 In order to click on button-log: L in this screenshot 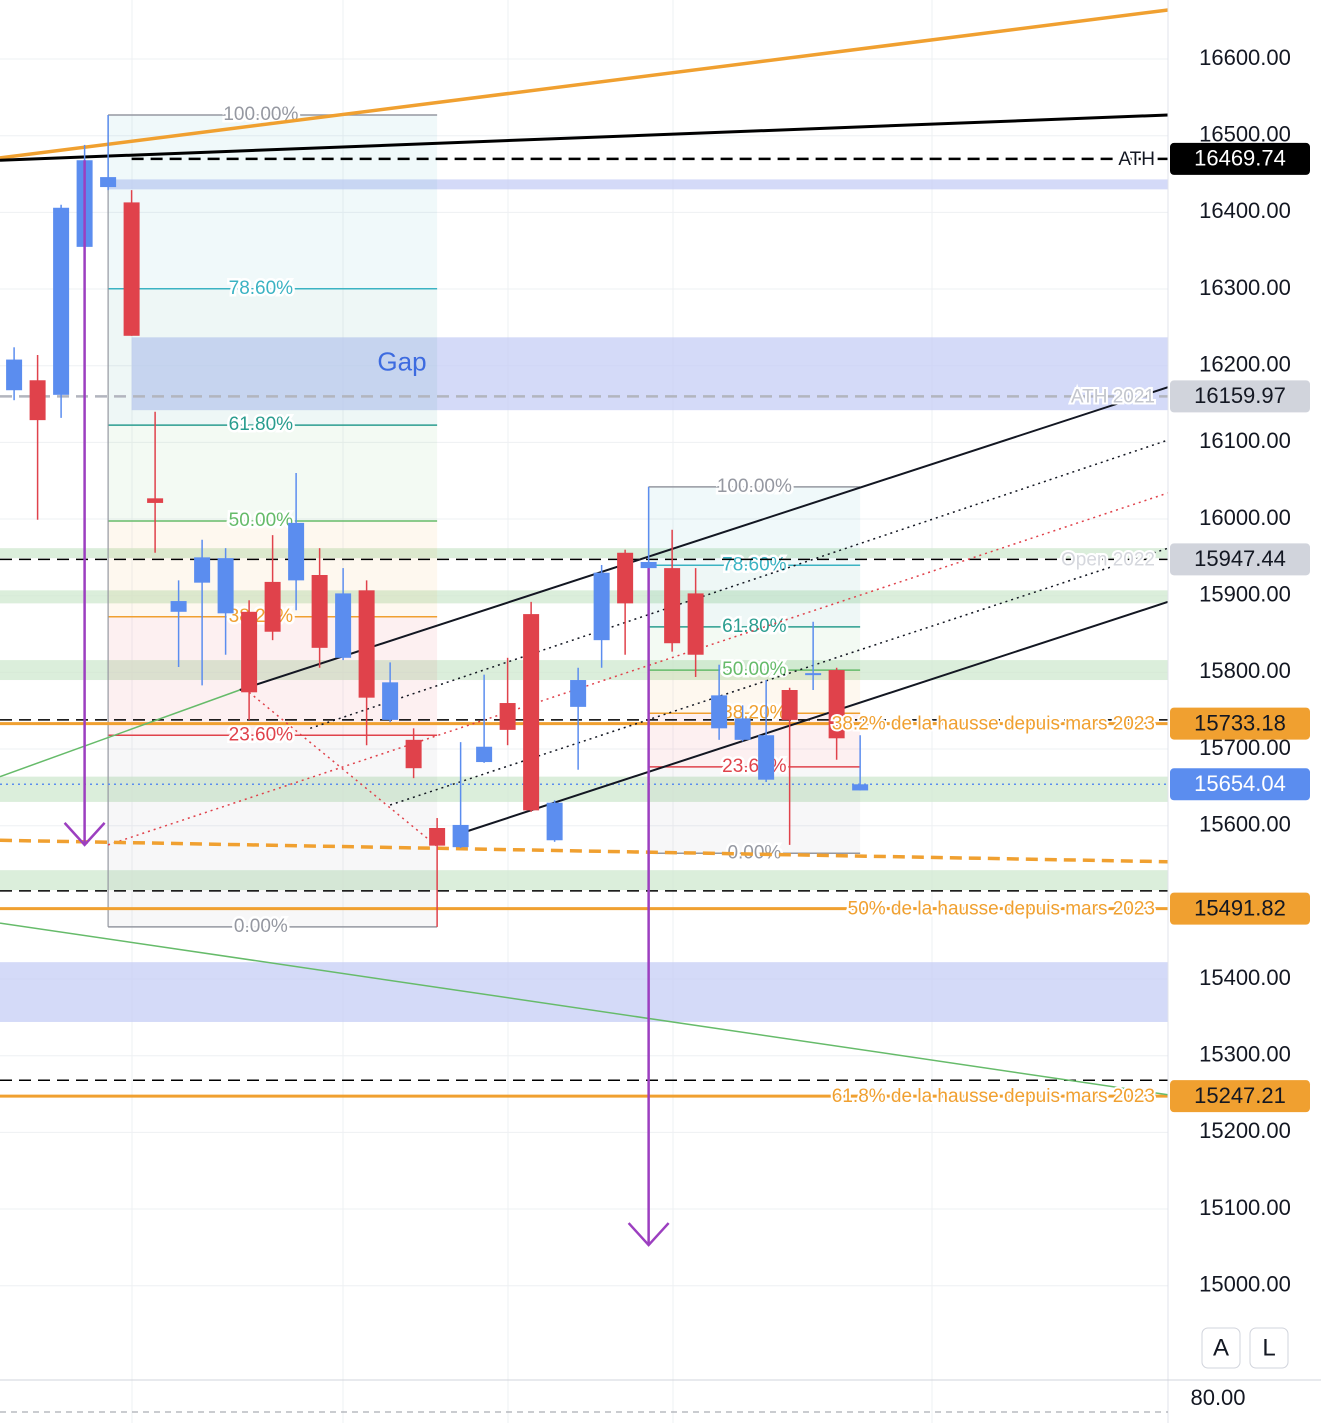, I will do `click(1269, 1348)`.